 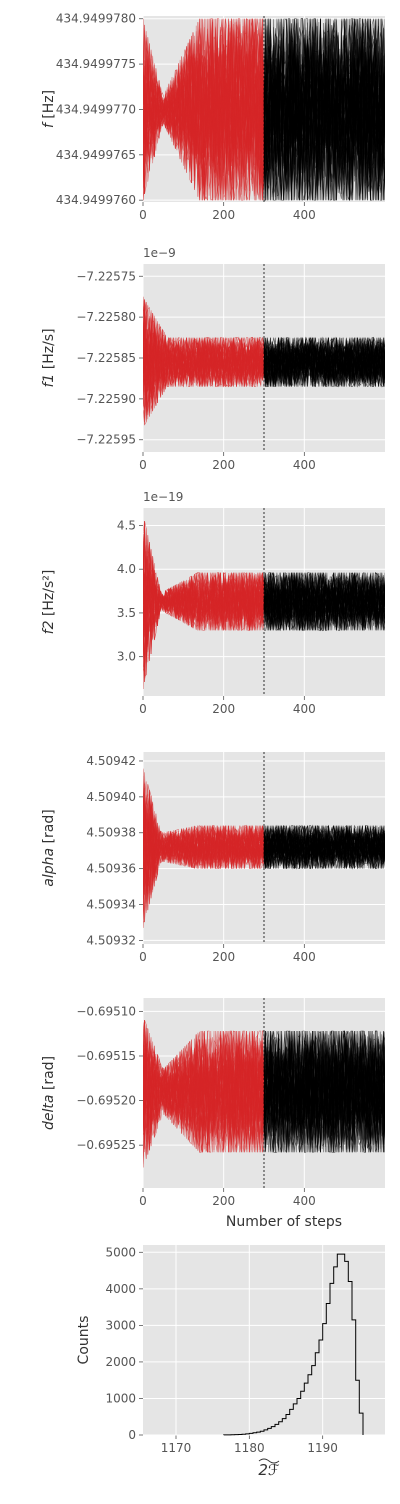 What do you see at coordinates (106, 1056) in the screenshot?
I see `y-tick-label: −0.69515` at bounding box center [106, 1056].